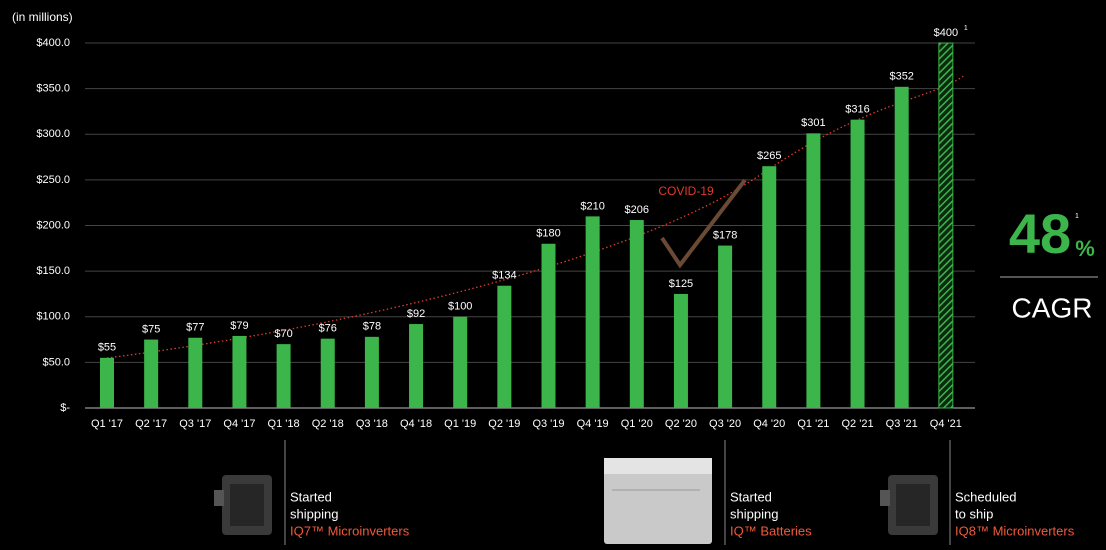 The height and width of the screenshot is (550, 1106). Describe the element at coordinates (416, 424) in the screenshot. I see `x-tick-label: Q4 '18` at that location.